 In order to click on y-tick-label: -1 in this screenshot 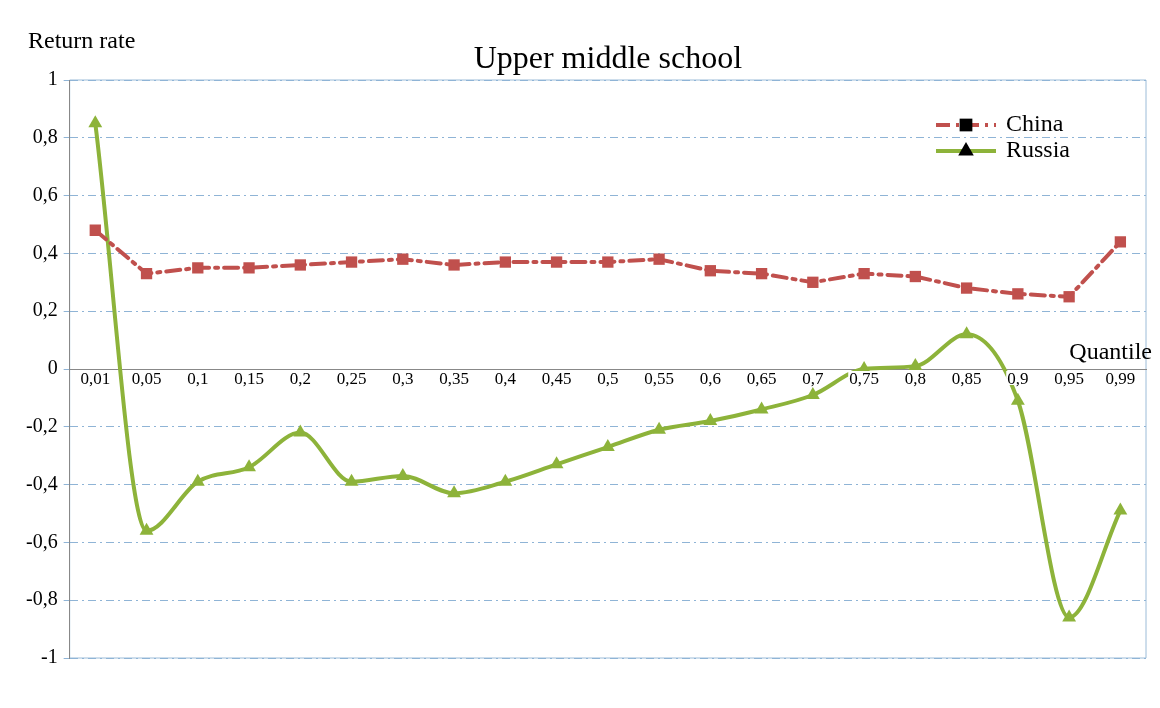, I will do `click(49, 656)`.